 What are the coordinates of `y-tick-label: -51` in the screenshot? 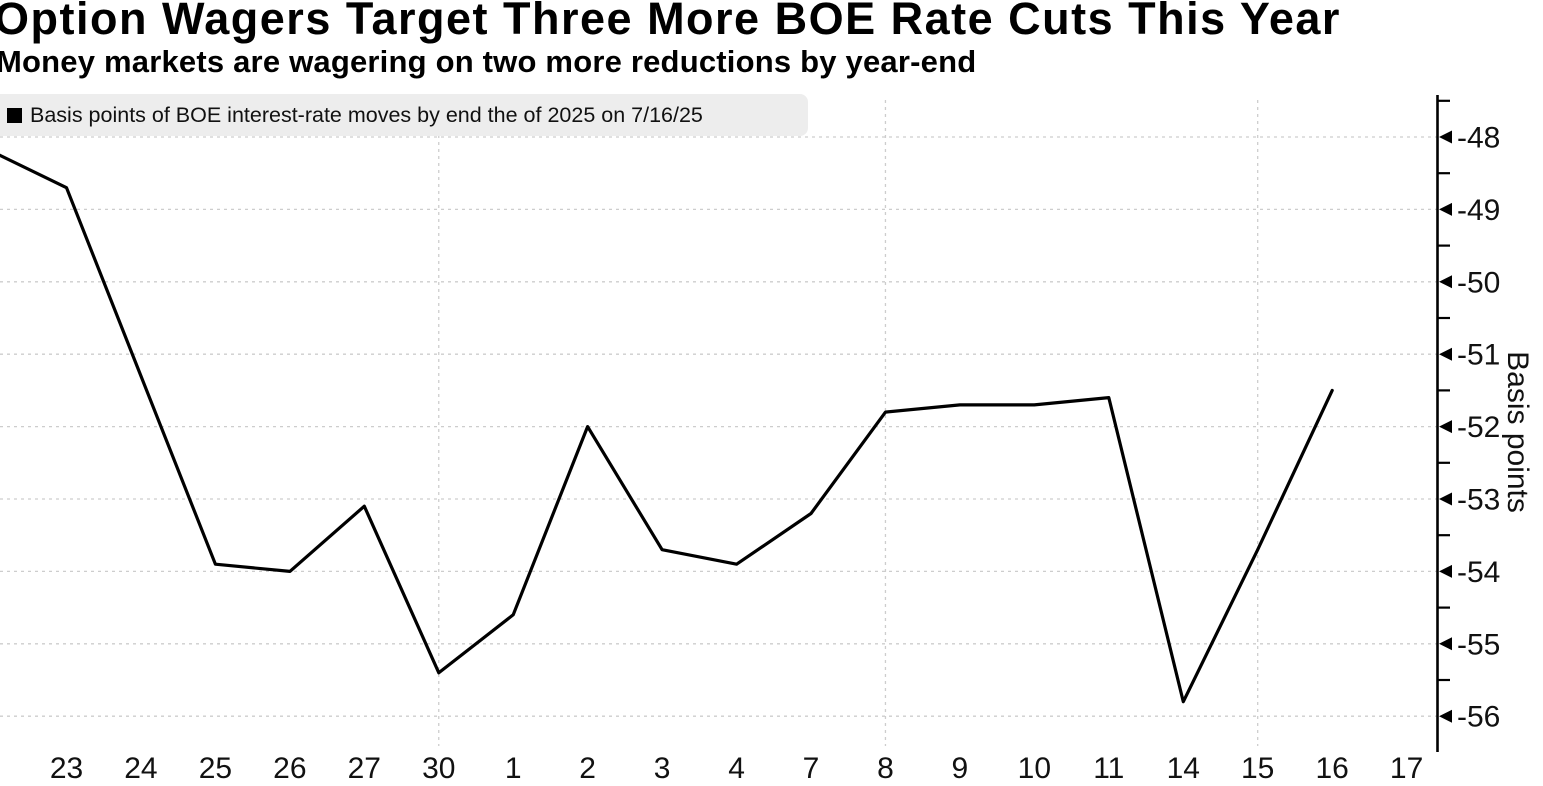 It's located at (1478, 355).